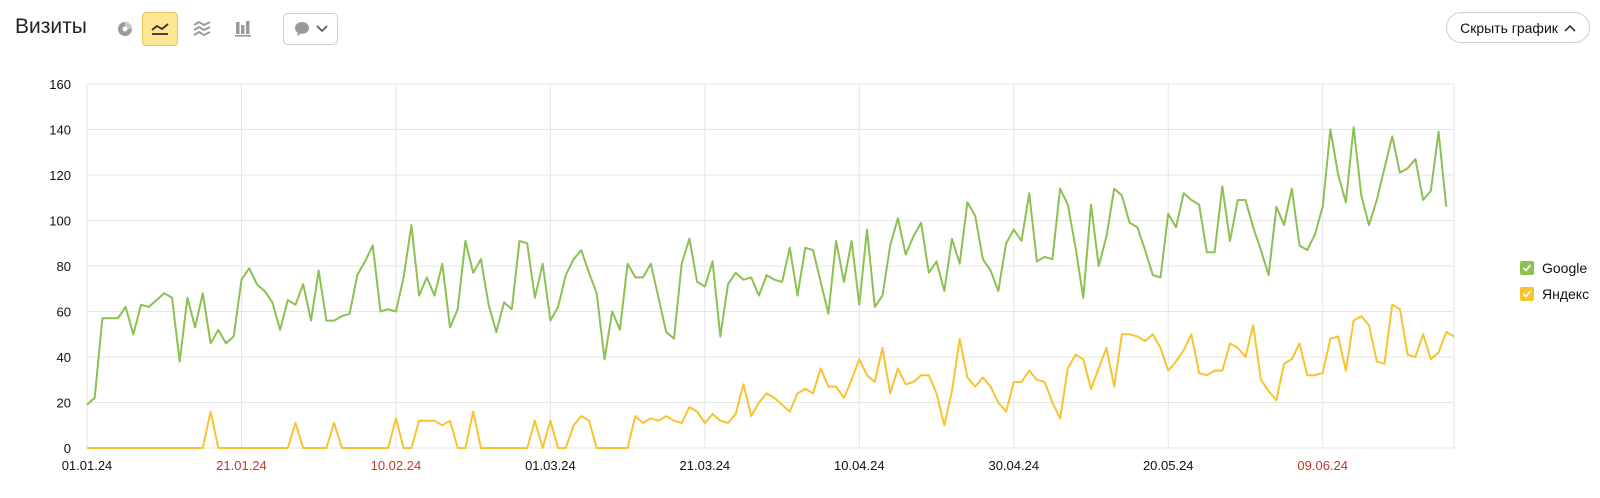 Image resolution: width=1600 pixels, height=498 pixels. I want to click on stacked-area-icon, so click(202, 28).